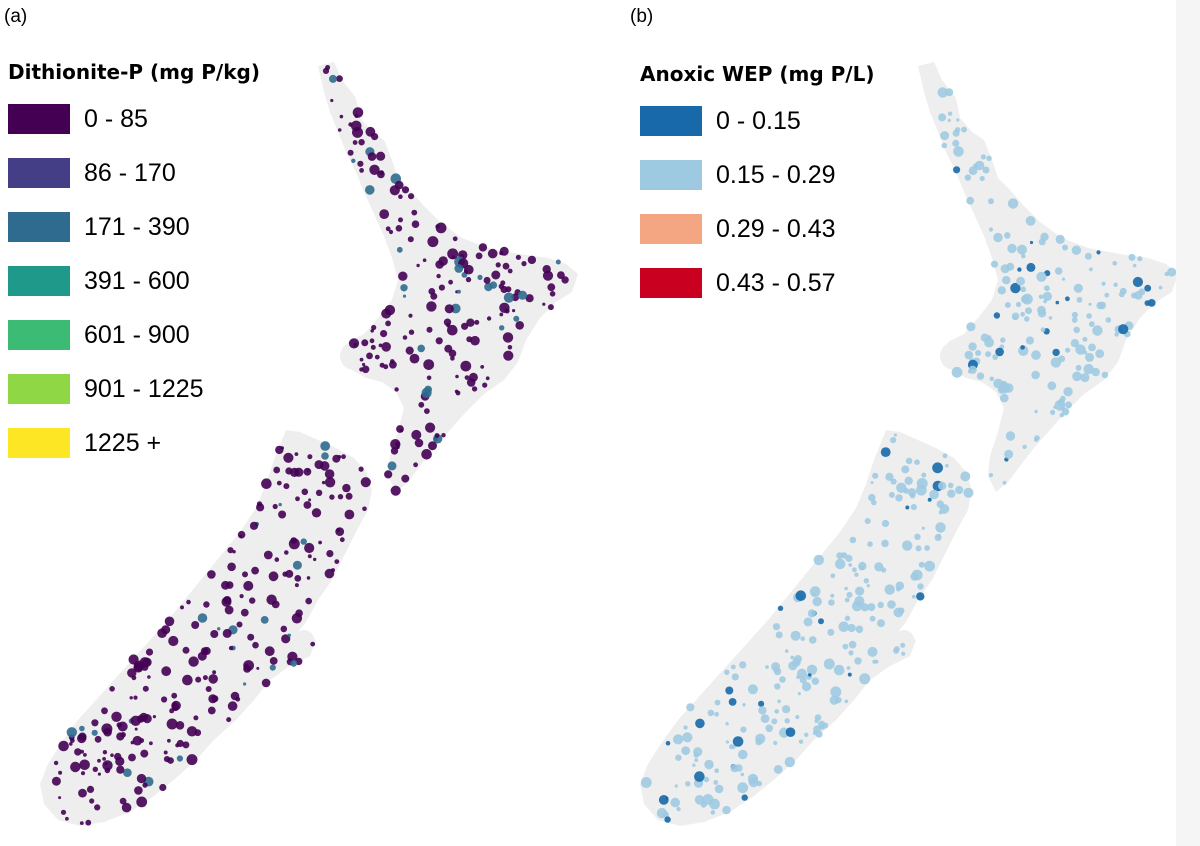 This screenshot has height=846, width=1200. I want to click on legend-item: 0.43 - 0.57, so click(757, 283).